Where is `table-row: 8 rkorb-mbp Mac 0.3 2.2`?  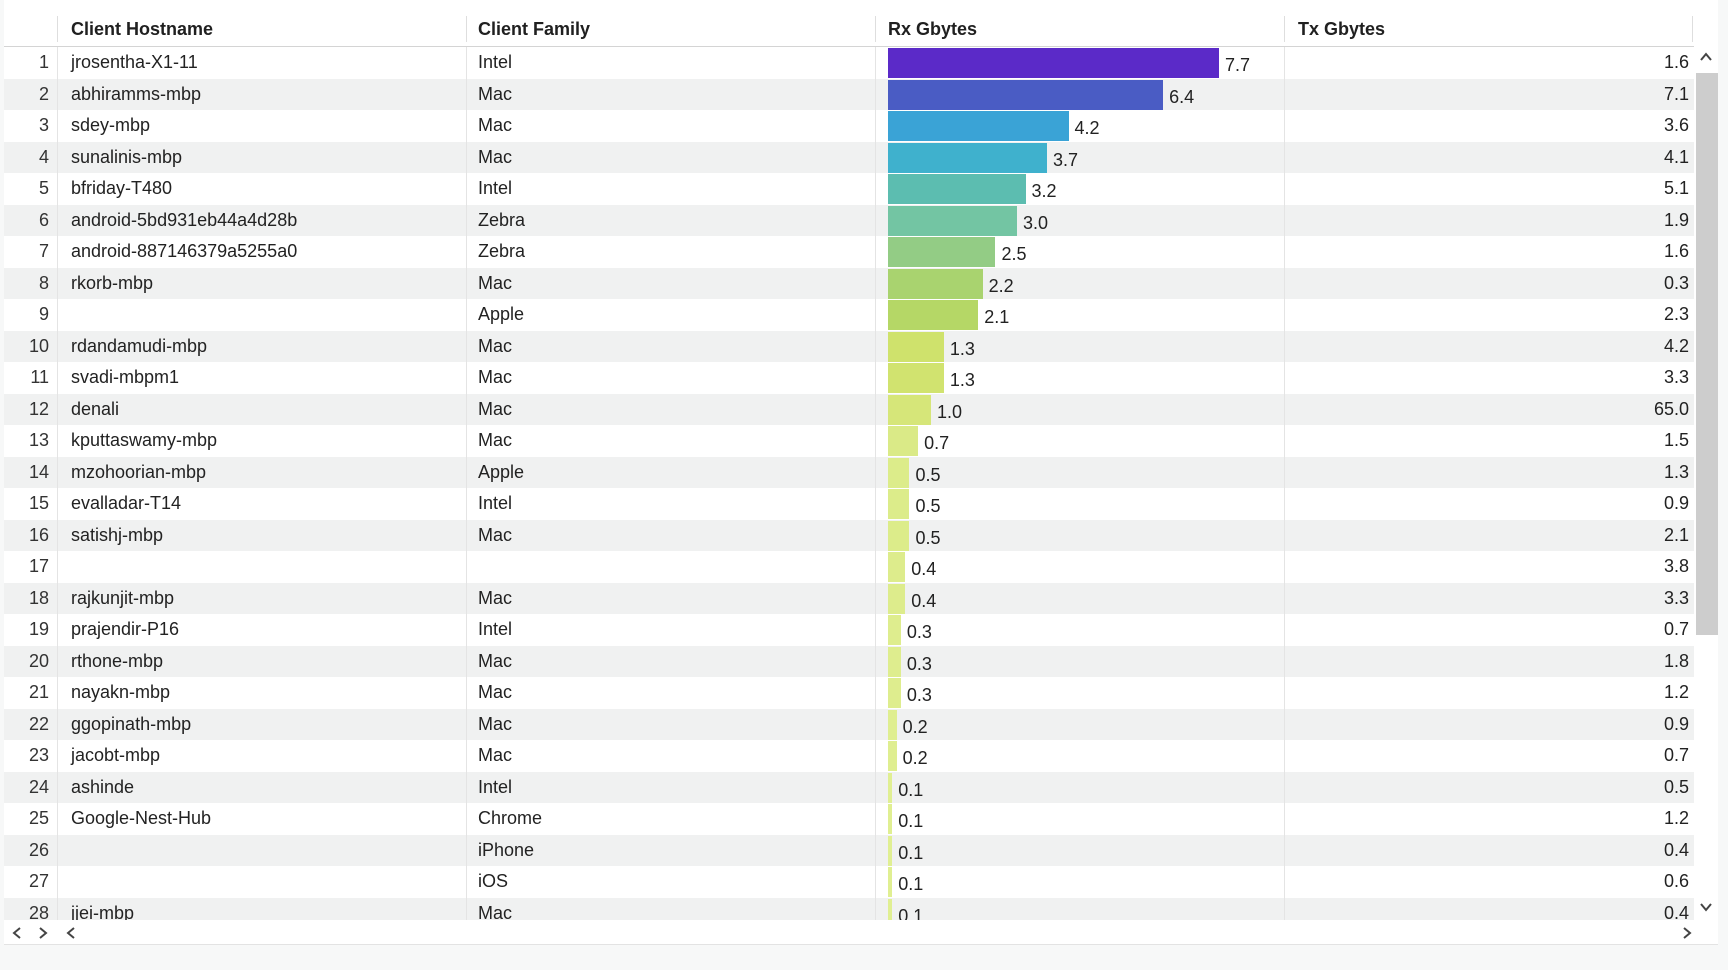 table-row: 8 rkorb-mbp Mac 0.3 2.2 is located at coordinates (849, 283).